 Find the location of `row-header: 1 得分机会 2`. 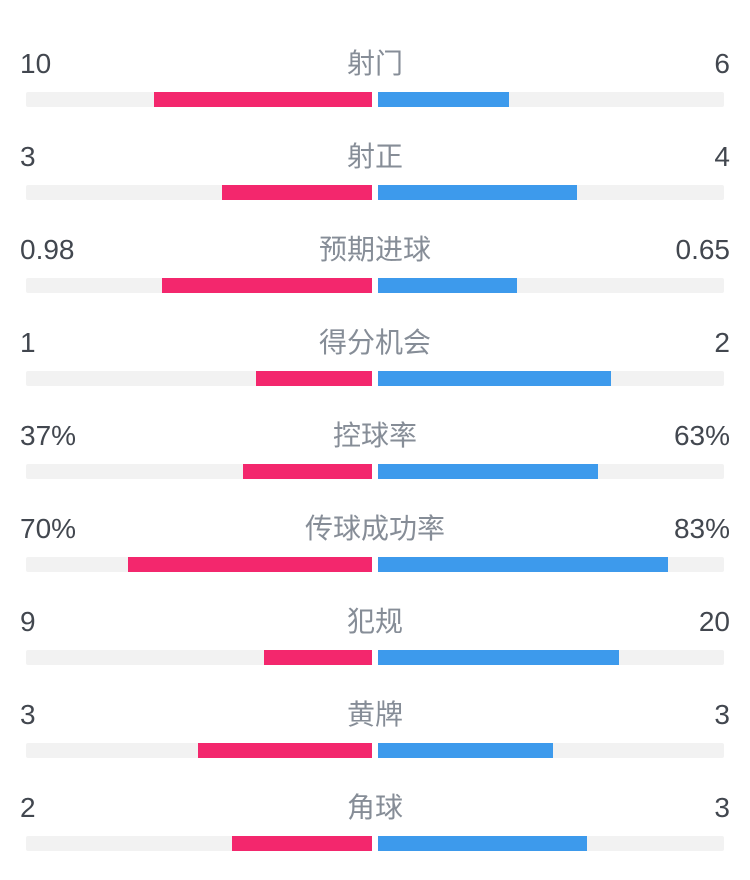

row-header: 1 得分机会 2 is located at coordinates (375, 343).